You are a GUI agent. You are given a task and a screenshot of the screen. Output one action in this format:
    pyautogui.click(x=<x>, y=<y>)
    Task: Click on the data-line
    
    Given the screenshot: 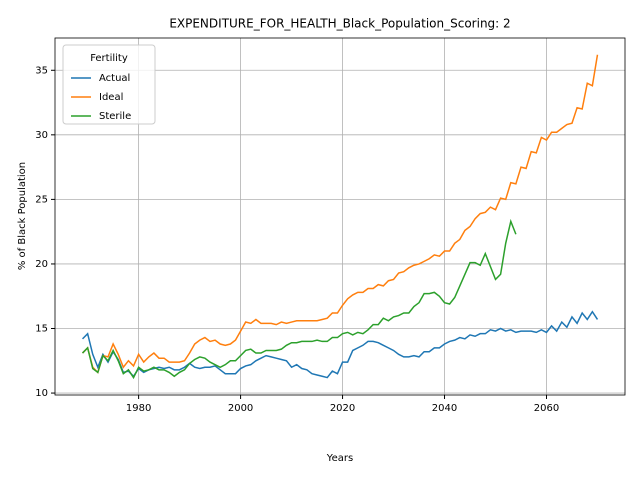 What is the action you would take?
    pyautogui.click(x=340, y=344)
    